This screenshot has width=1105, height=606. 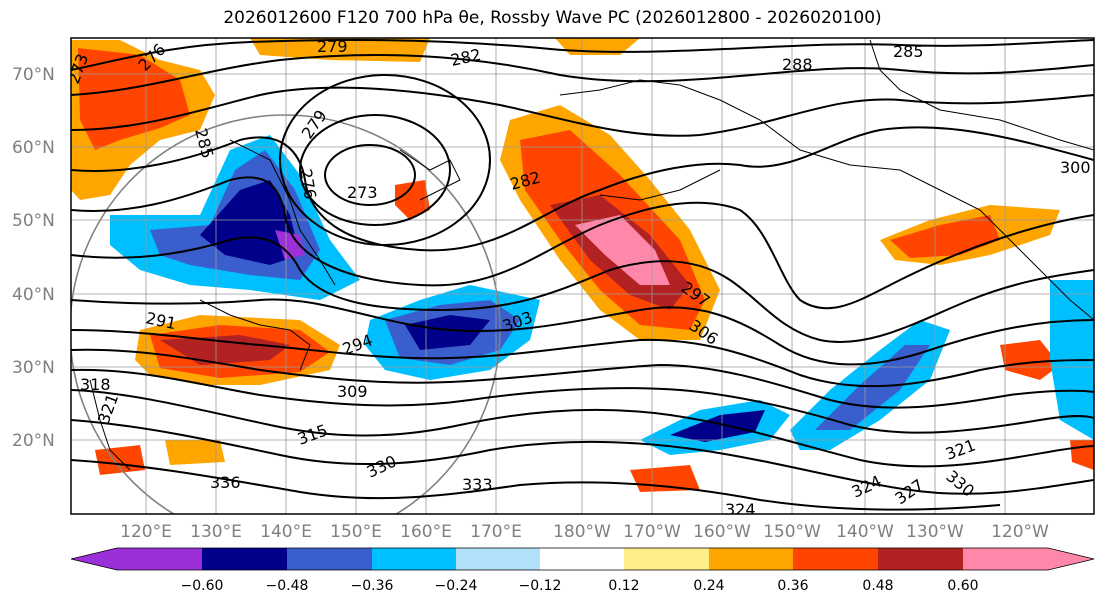 I want to click on colorbar-tick-label: 0.12, so click(x=623, y=586).